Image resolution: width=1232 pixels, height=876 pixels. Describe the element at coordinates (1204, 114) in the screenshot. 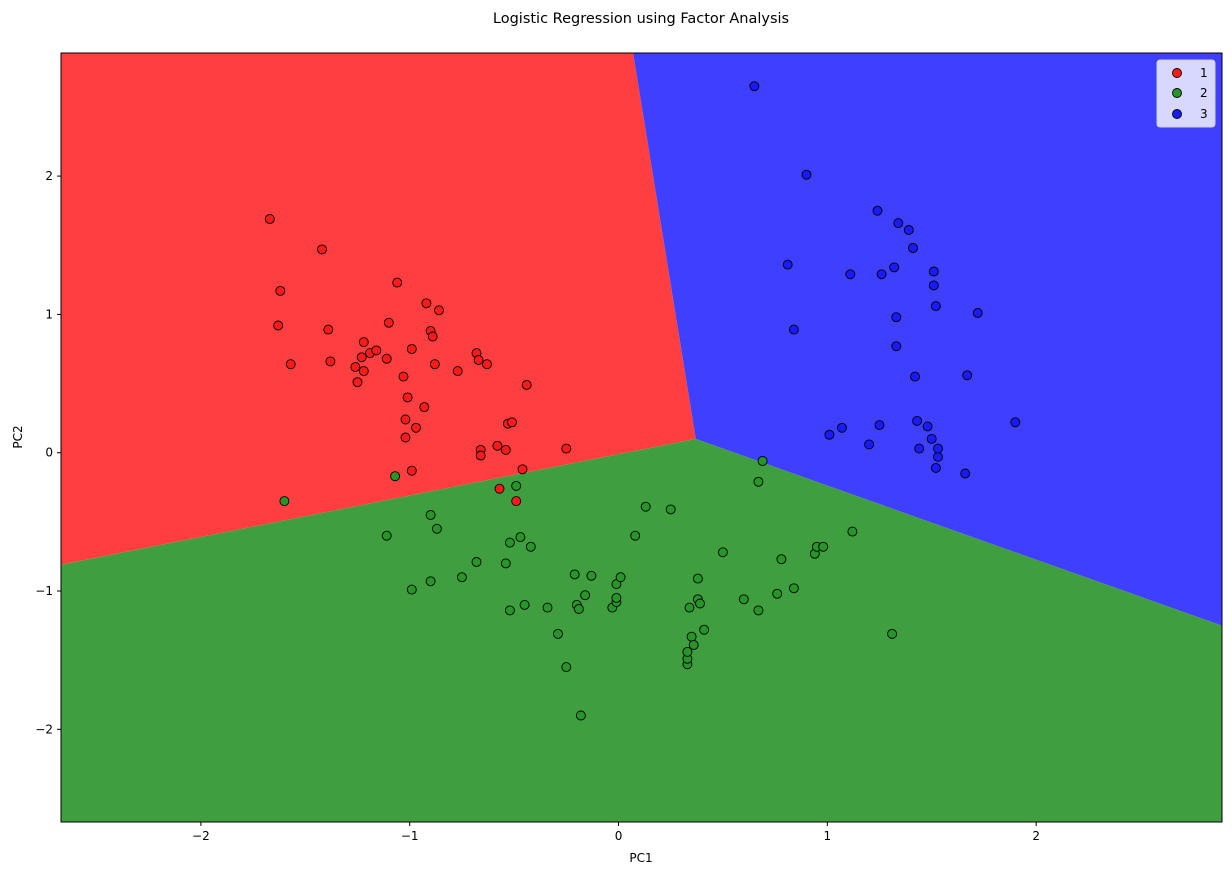

I see `legend-label-3: 3` at that location.